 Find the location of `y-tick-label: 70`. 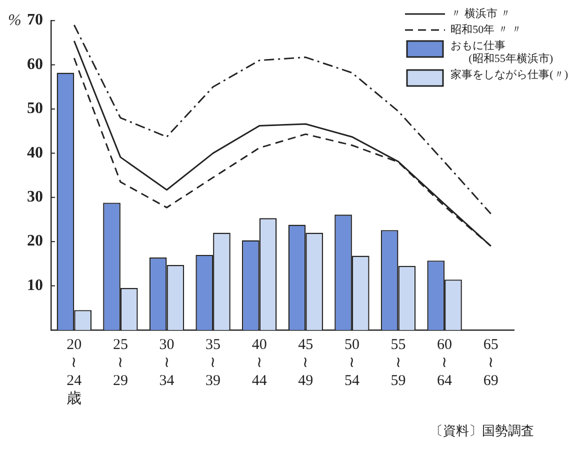

y-tick-label: 70 is located at coordinates (35, 20).